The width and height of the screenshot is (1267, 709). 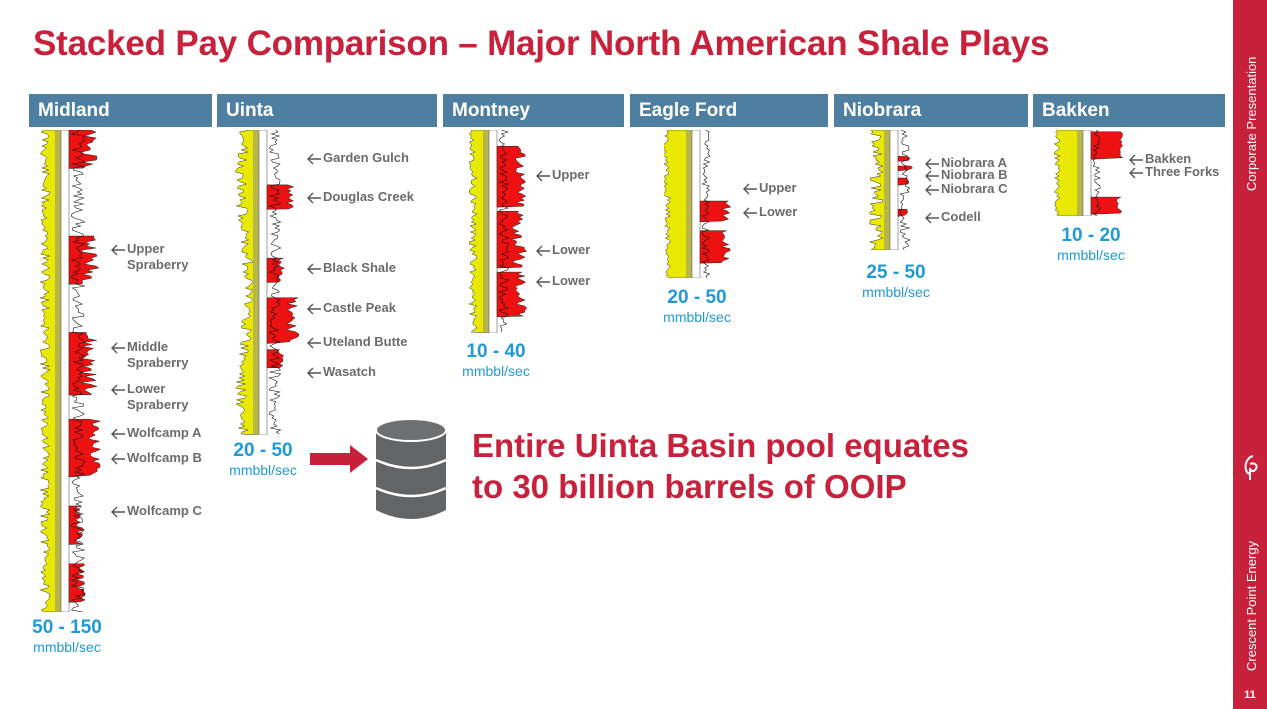 I want to click on label-douglas-creek: Douglas Creek, so click(x=360, y=197).